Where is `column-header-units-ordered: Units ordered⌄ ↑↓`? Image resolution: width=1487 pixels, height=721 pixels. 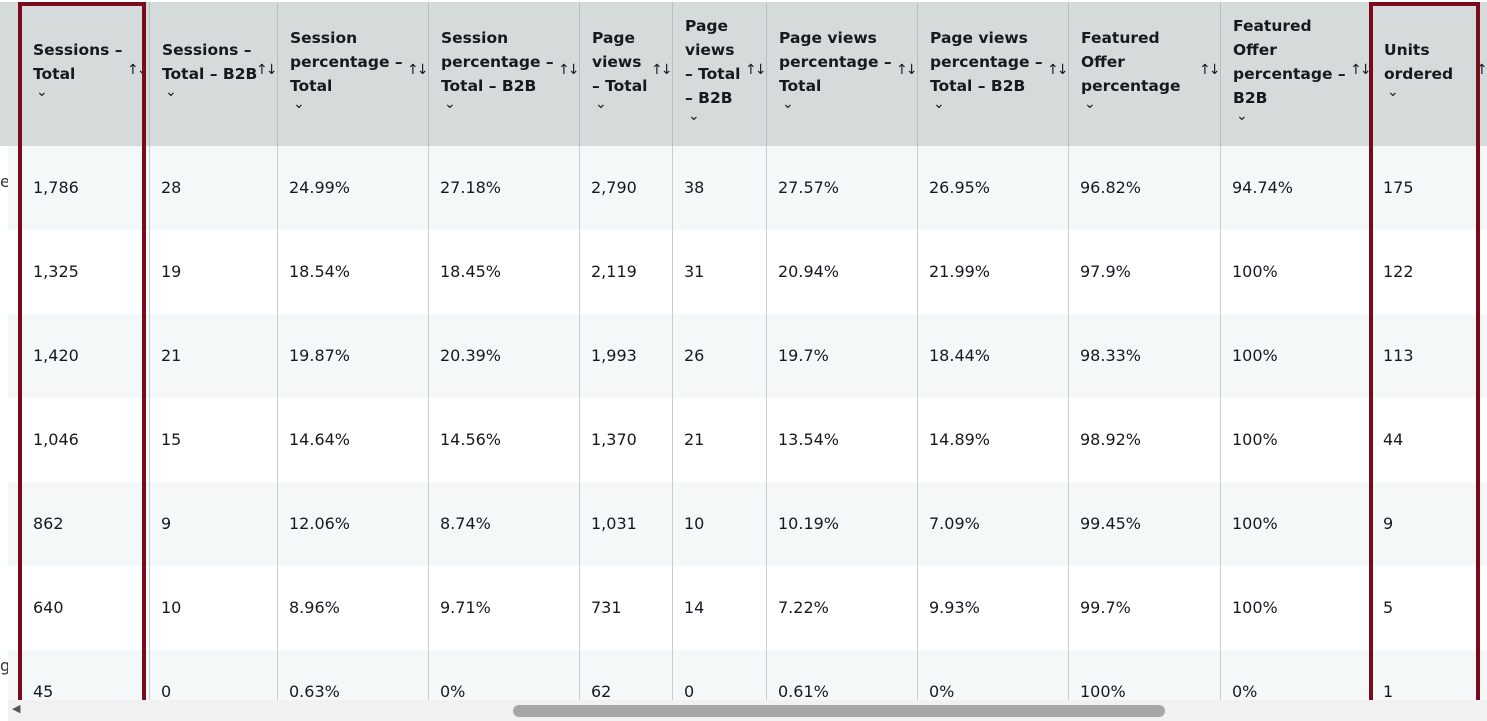 column-header-units-ordered: Units ordered⌄ ↑↓ is located at coordinates (1429, 74).